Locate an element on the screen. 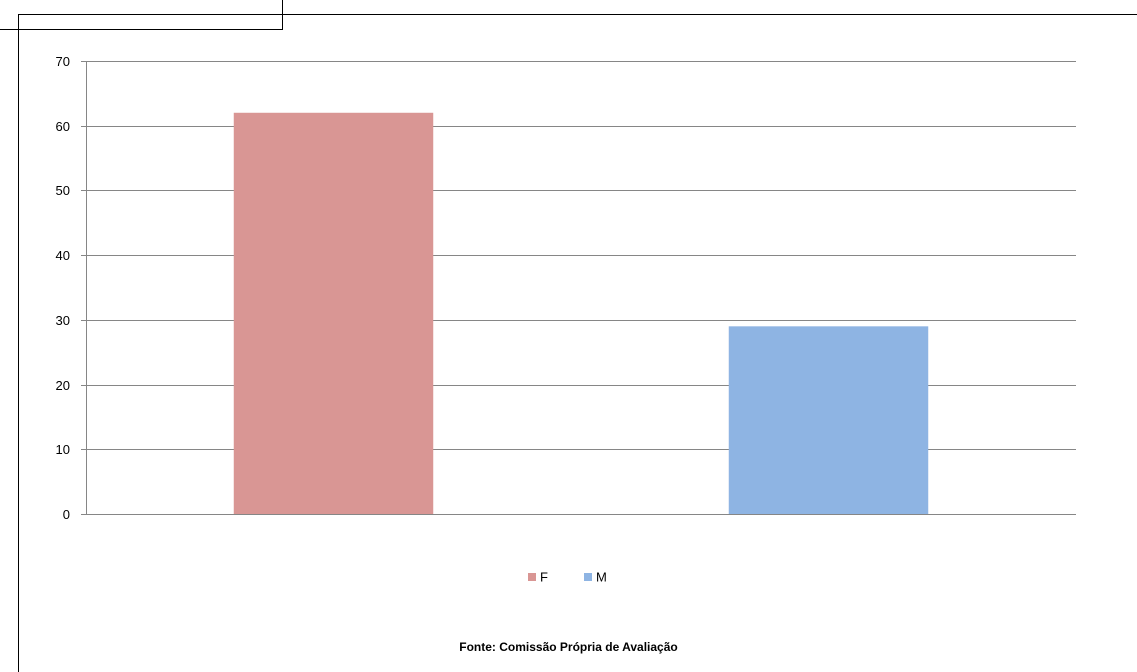 The width and height of the screenshot is (1137, 672). bar-m is located at coordinates (828, 420).